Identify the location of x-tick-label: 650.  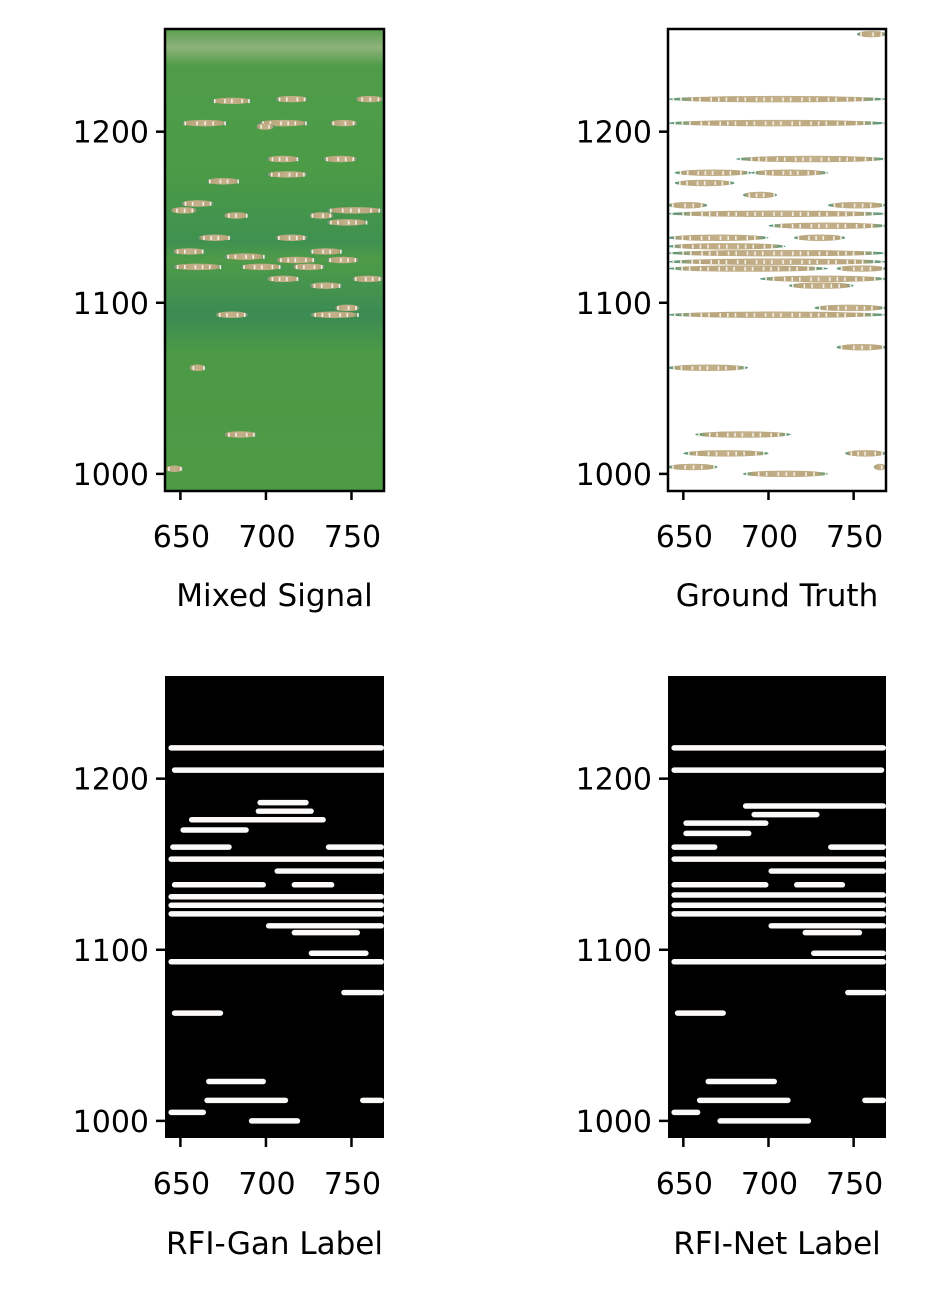
(684, 1184).